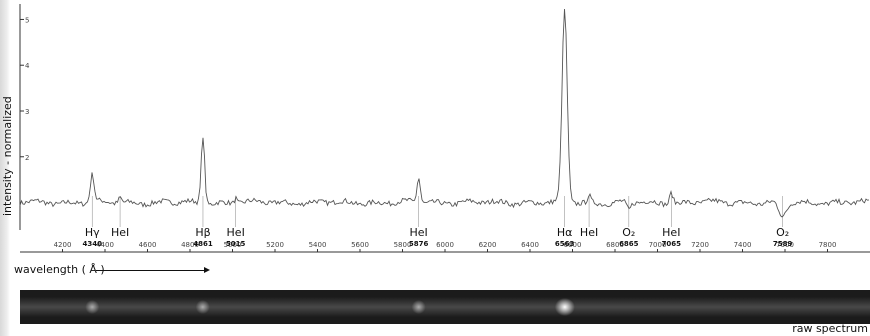  I want to click on line-label: Hα, so click(565, 232).